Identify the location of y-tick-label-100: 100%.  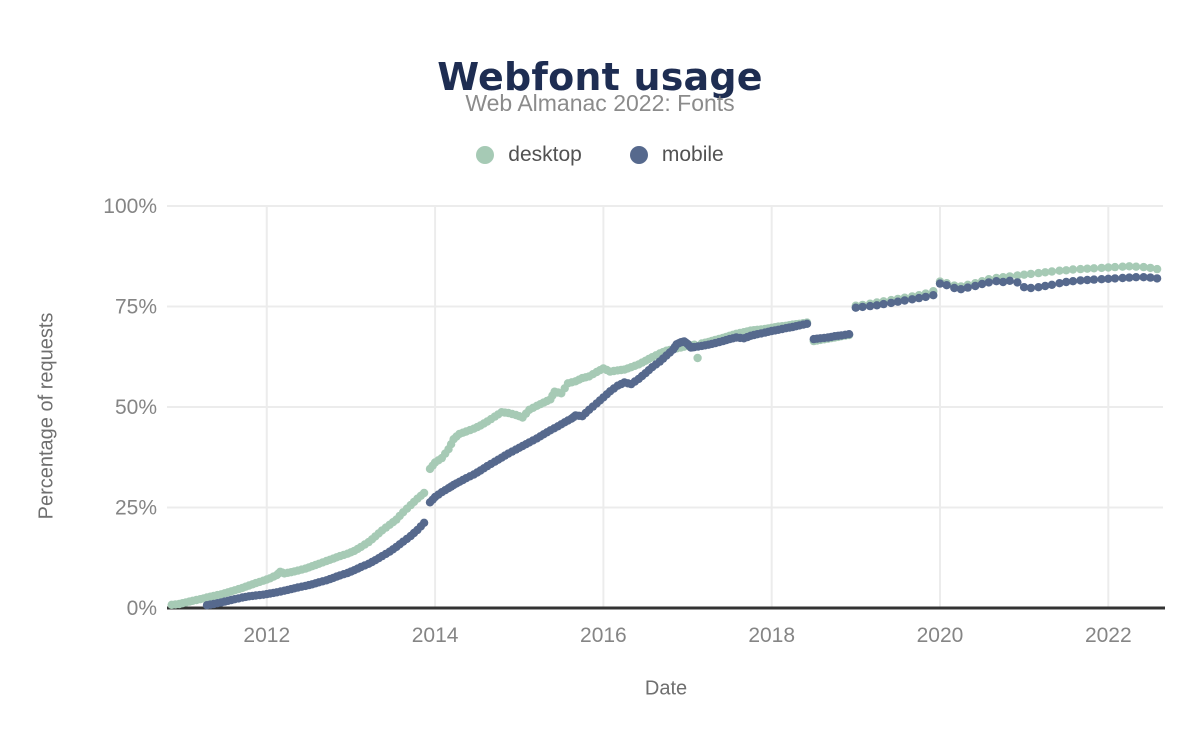
(130, 206).